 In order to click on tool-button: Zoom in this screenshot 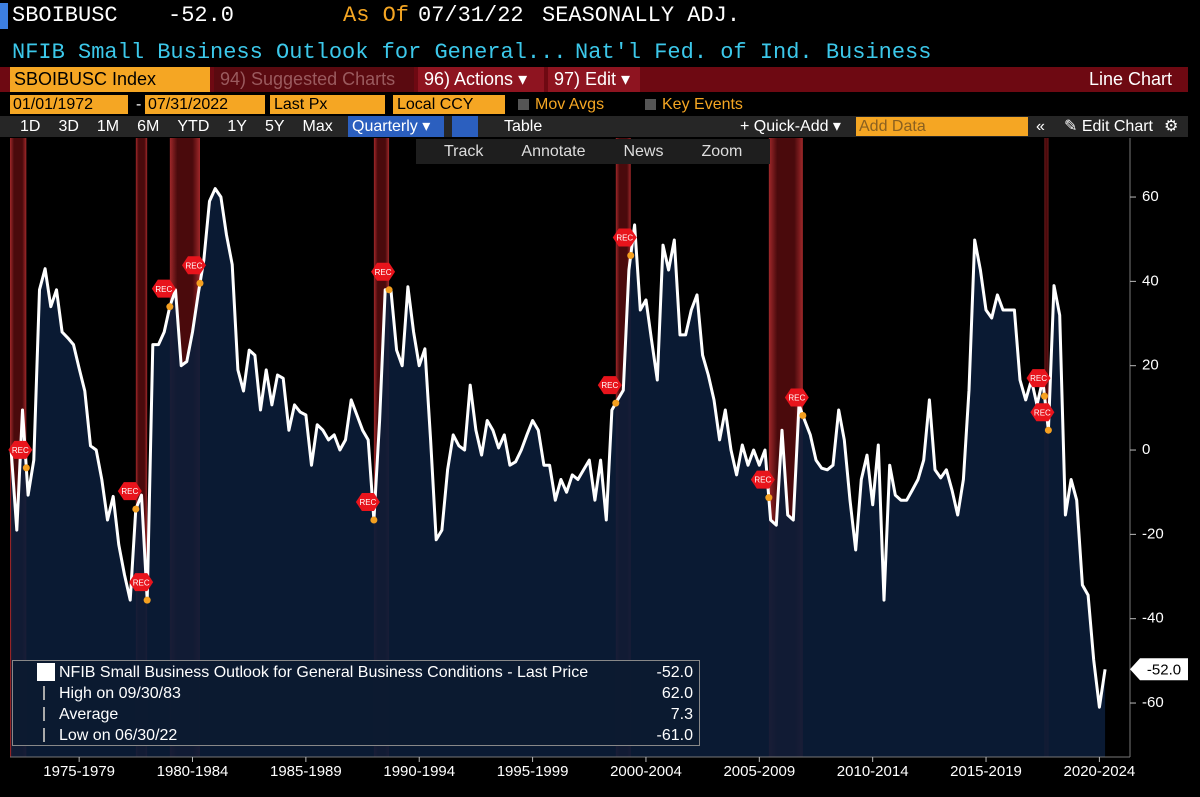, I will do `click(722, 151)`.